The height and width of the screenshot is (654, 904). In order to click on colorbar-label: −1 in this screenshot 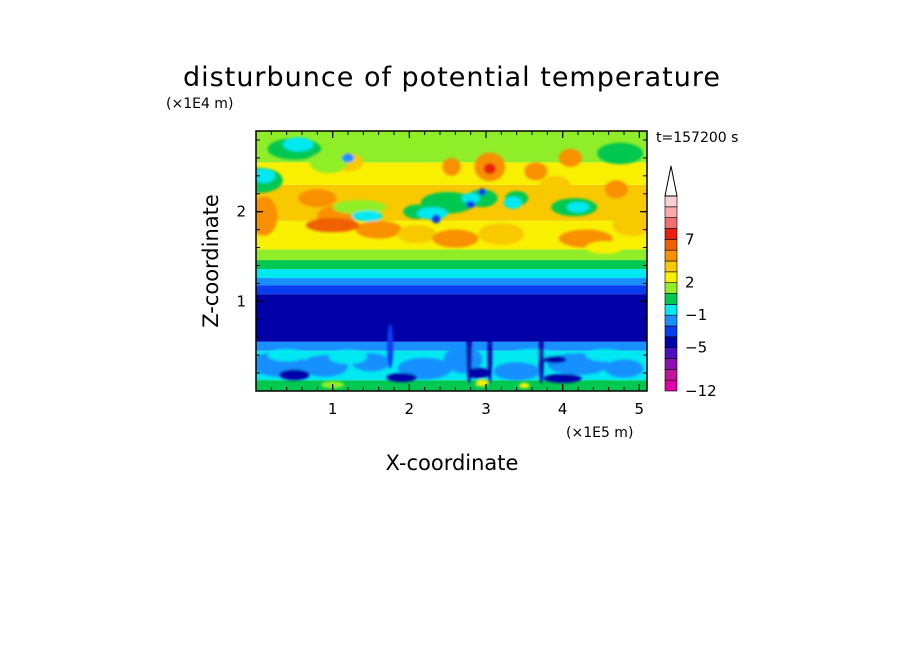, I will do `click(696, 315)`.